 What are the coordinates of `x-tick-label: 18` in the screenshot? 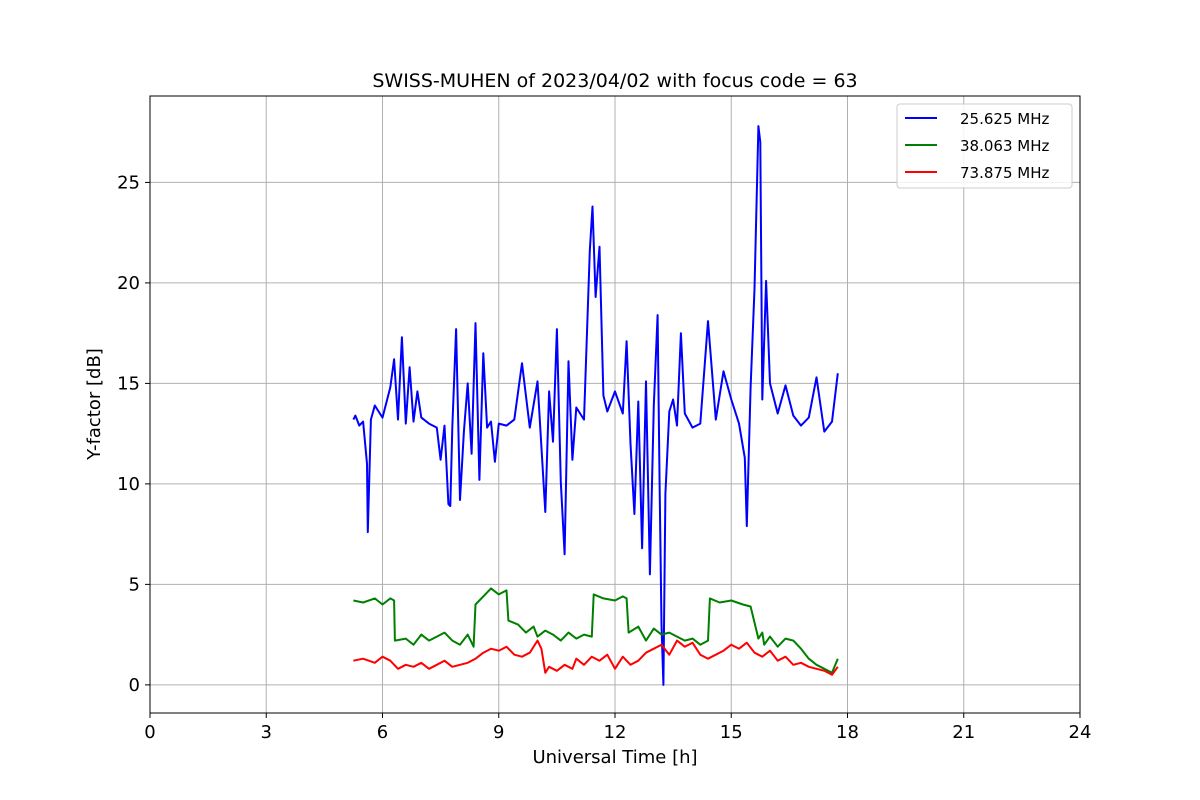 It's located at (847, 732).